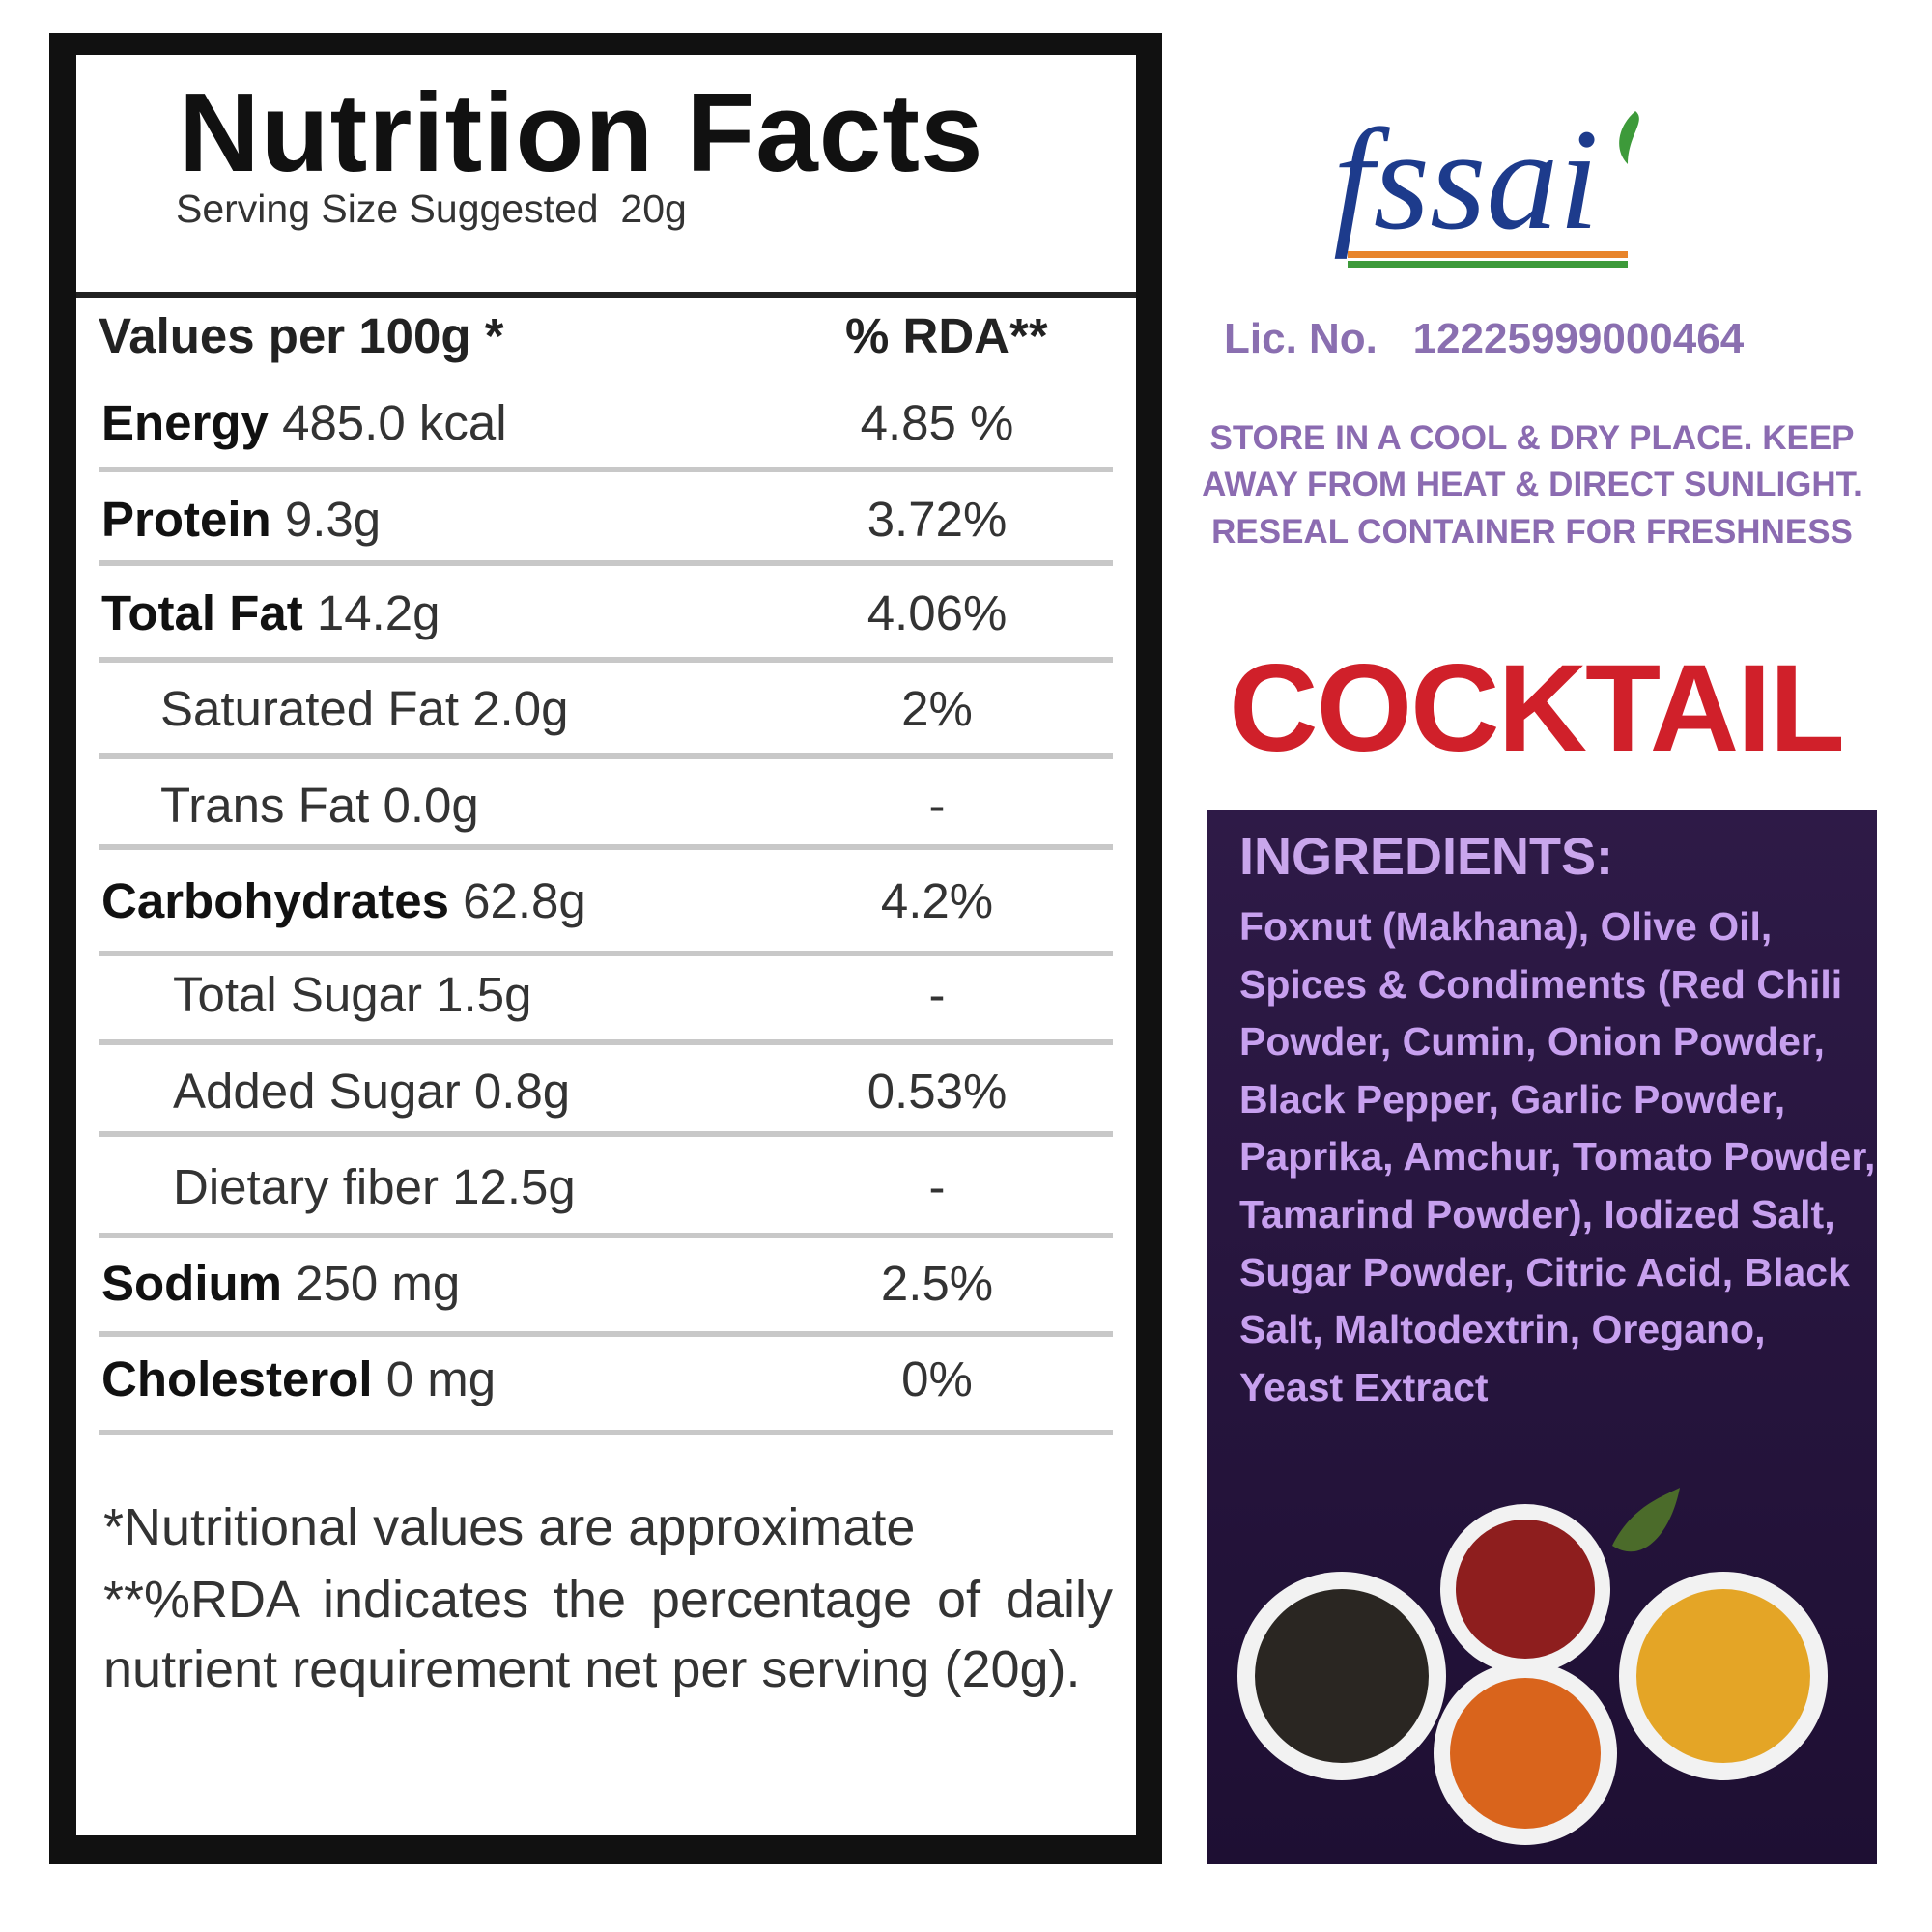 The image size is (1932, 1932). I want to click on nutrient-amount: 12.5g, so click(514, 1186).